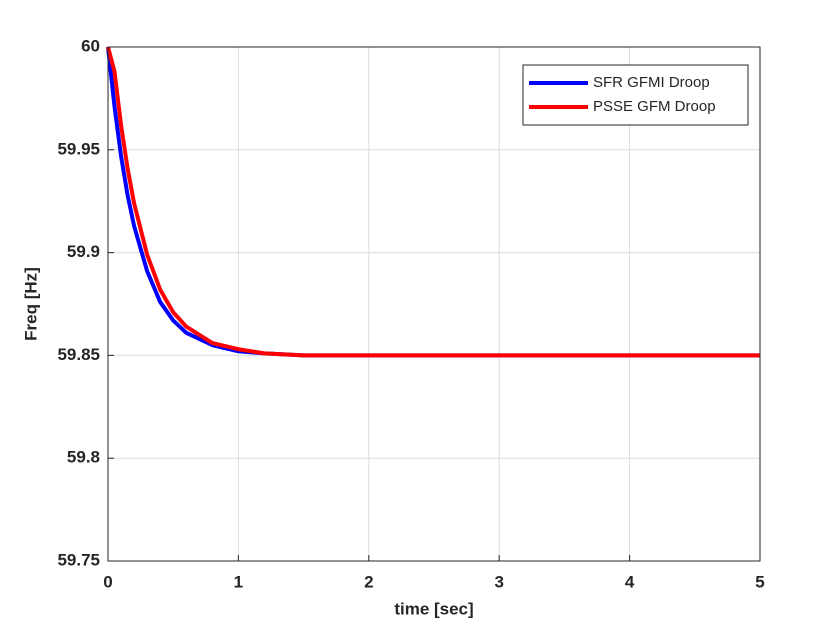 This screenshot has height=630, width=840. I want to click on y-axis-label: Freq [Hz], so click(30, 304).